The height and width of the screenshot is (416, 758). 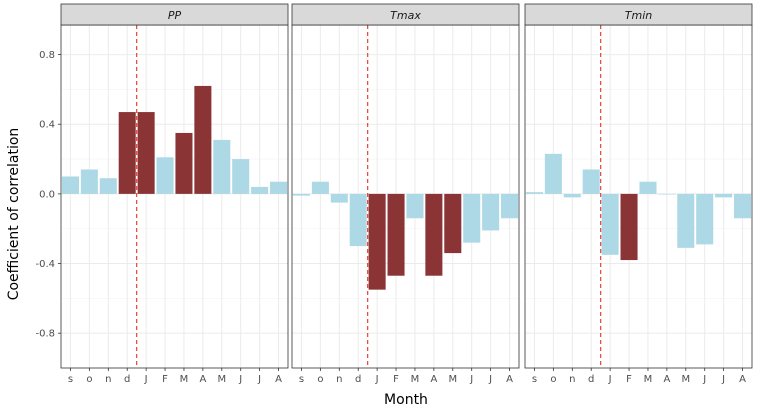 What do you see at coordinates (406, 400) in the screenshot?
I see `x-axis-title: Month` at bounding box center [406, 400].